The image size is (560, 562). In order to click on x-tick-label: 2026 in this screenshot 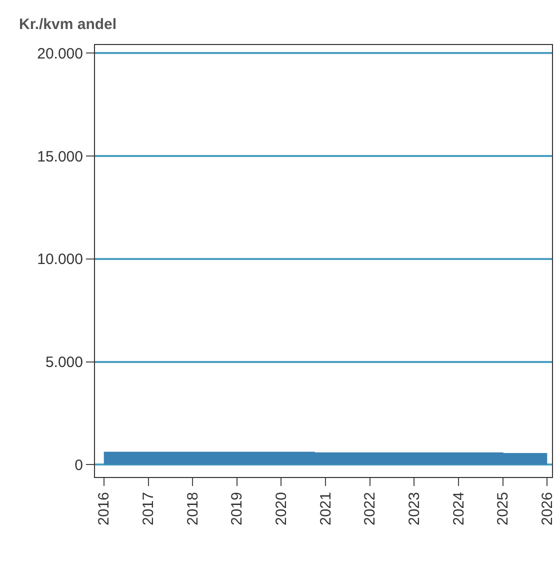, I will do `click(547, 509)`.